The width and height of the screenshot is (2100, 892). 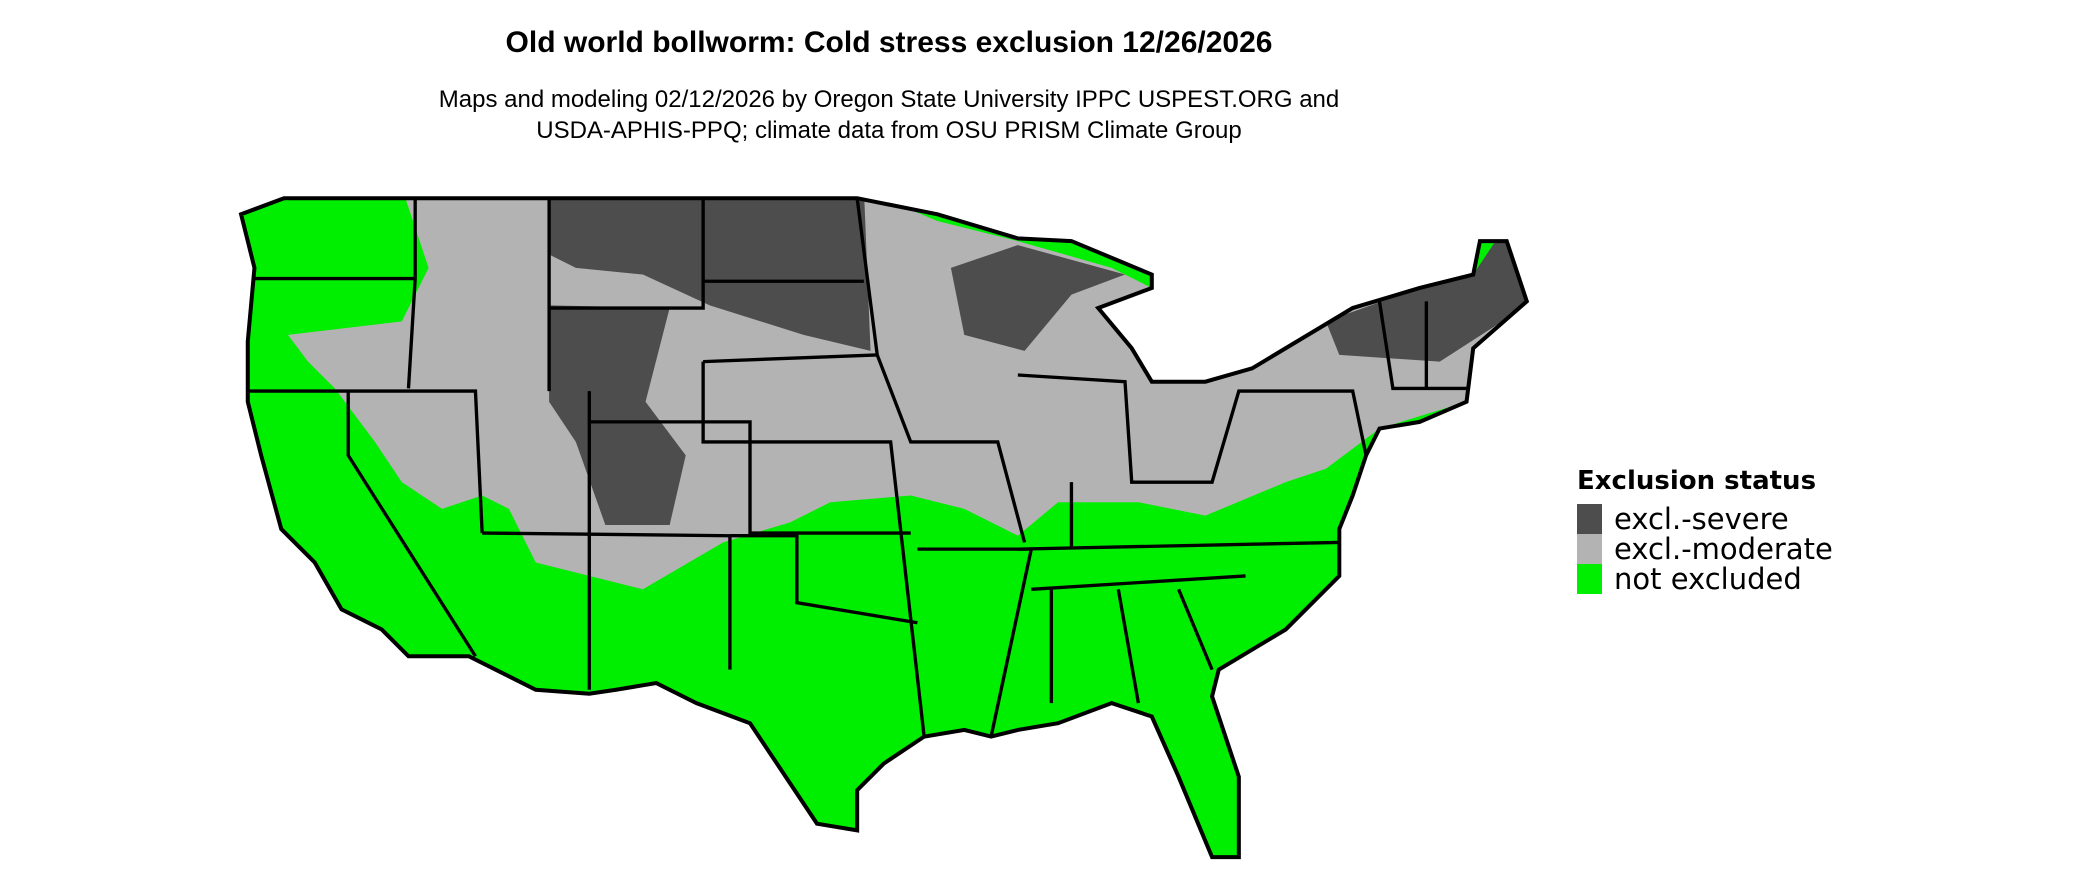 What do you see at coordinates (1701, 519) in the screenshot?
I see `legend-label: excl.-severe` at bounding box center [1701, 519].